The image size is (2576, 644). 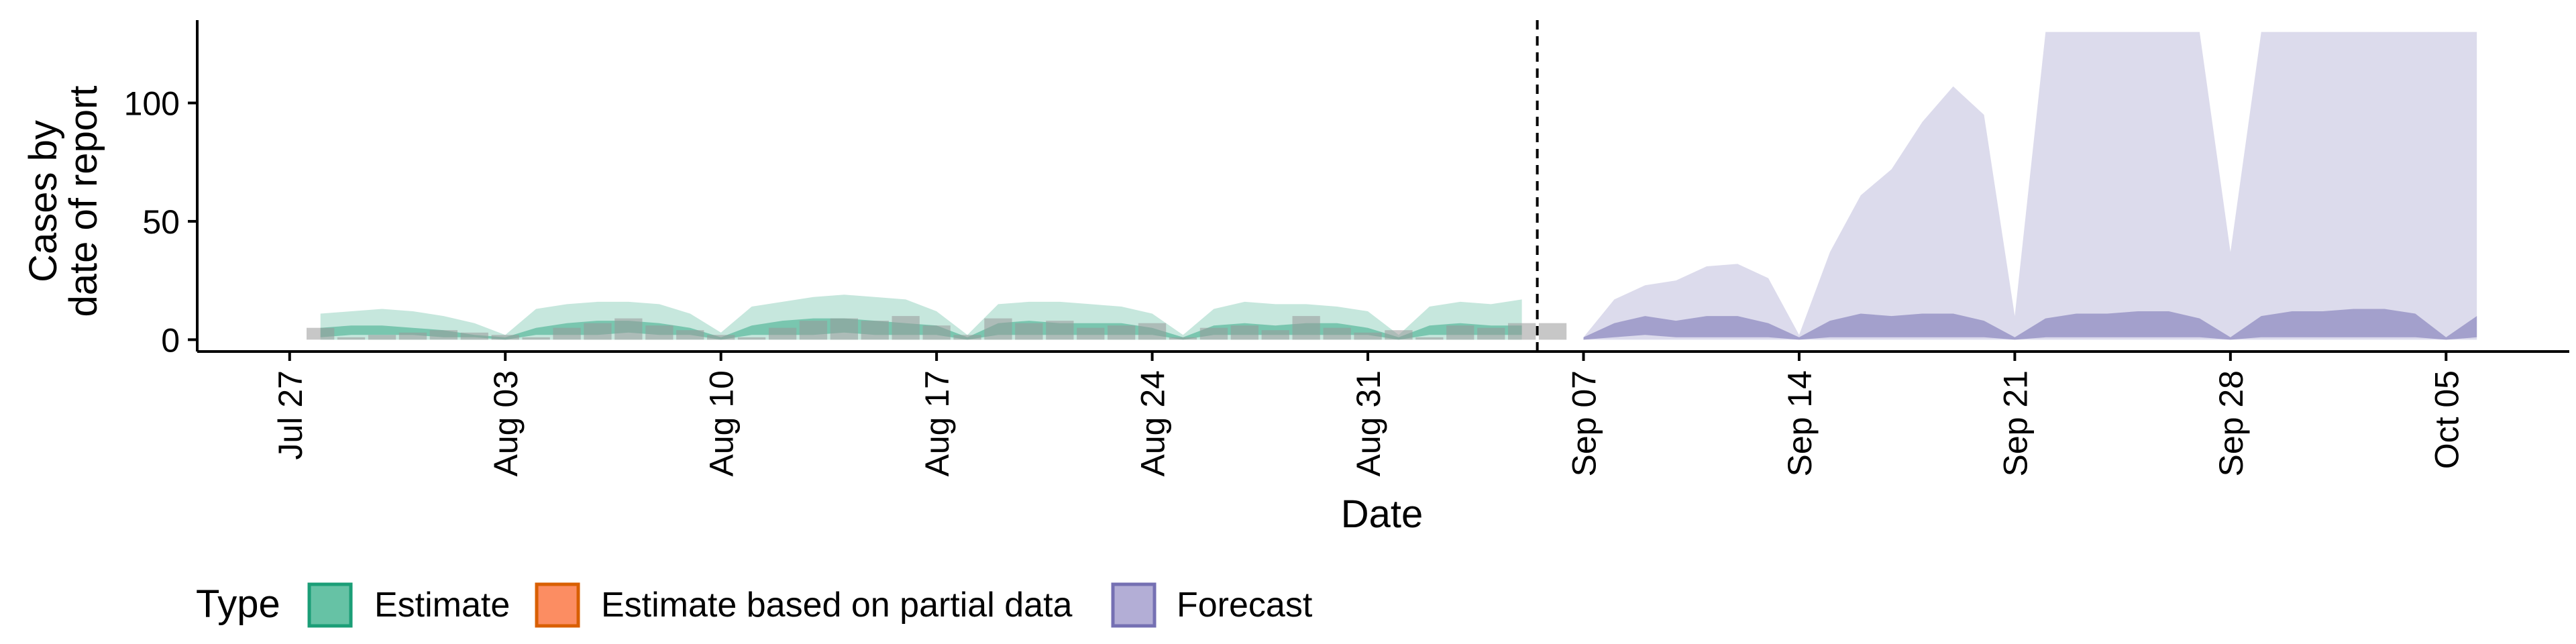 I want to click on x-tick-label: Sep 28, so click(x=2231, y=423).